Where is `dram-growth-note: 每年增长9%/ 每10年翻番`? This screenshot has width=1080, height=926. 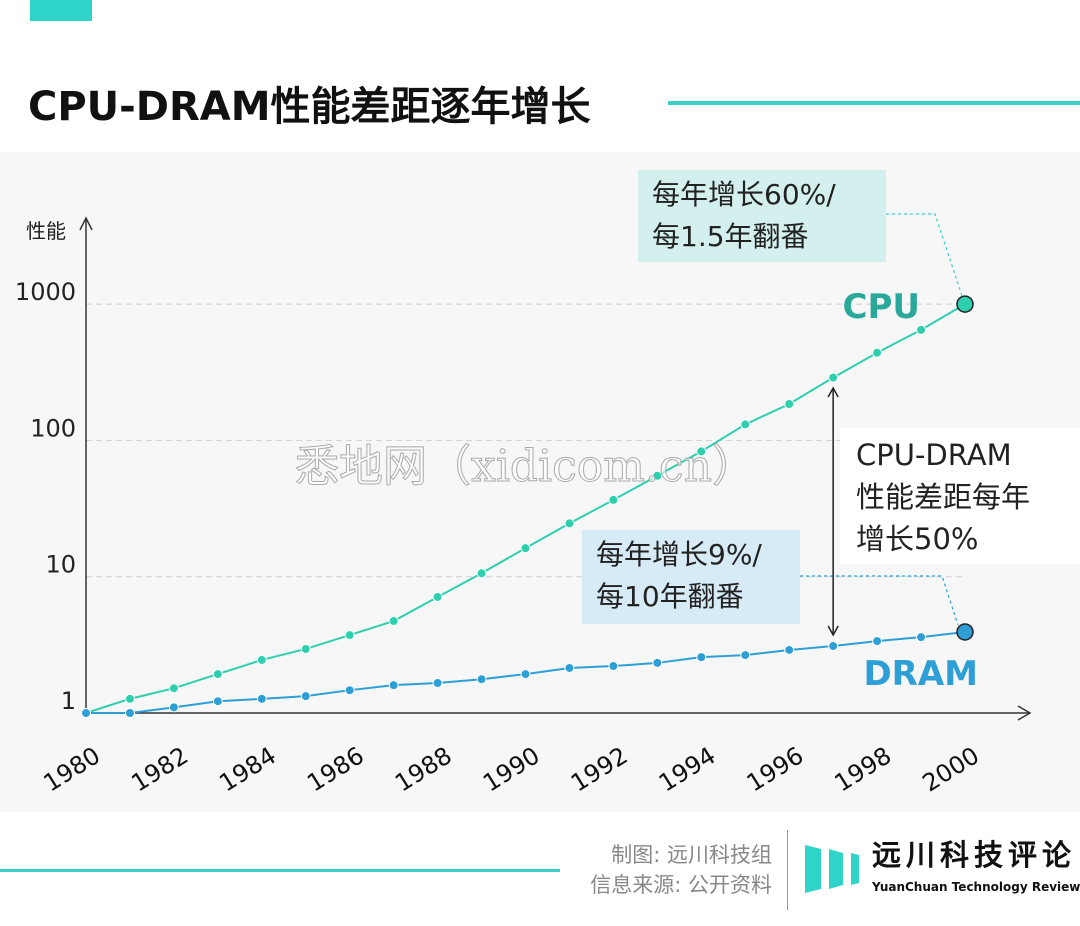
dram-growth-note: 每年增长9%/ 每10年翻番 is located at coordinates (691, 577).